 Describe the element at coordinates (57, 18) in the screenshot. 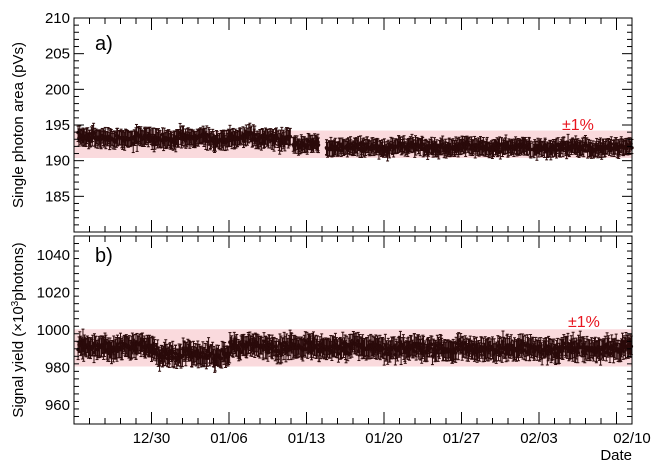

I see `y-tick-label: 210` at that location.